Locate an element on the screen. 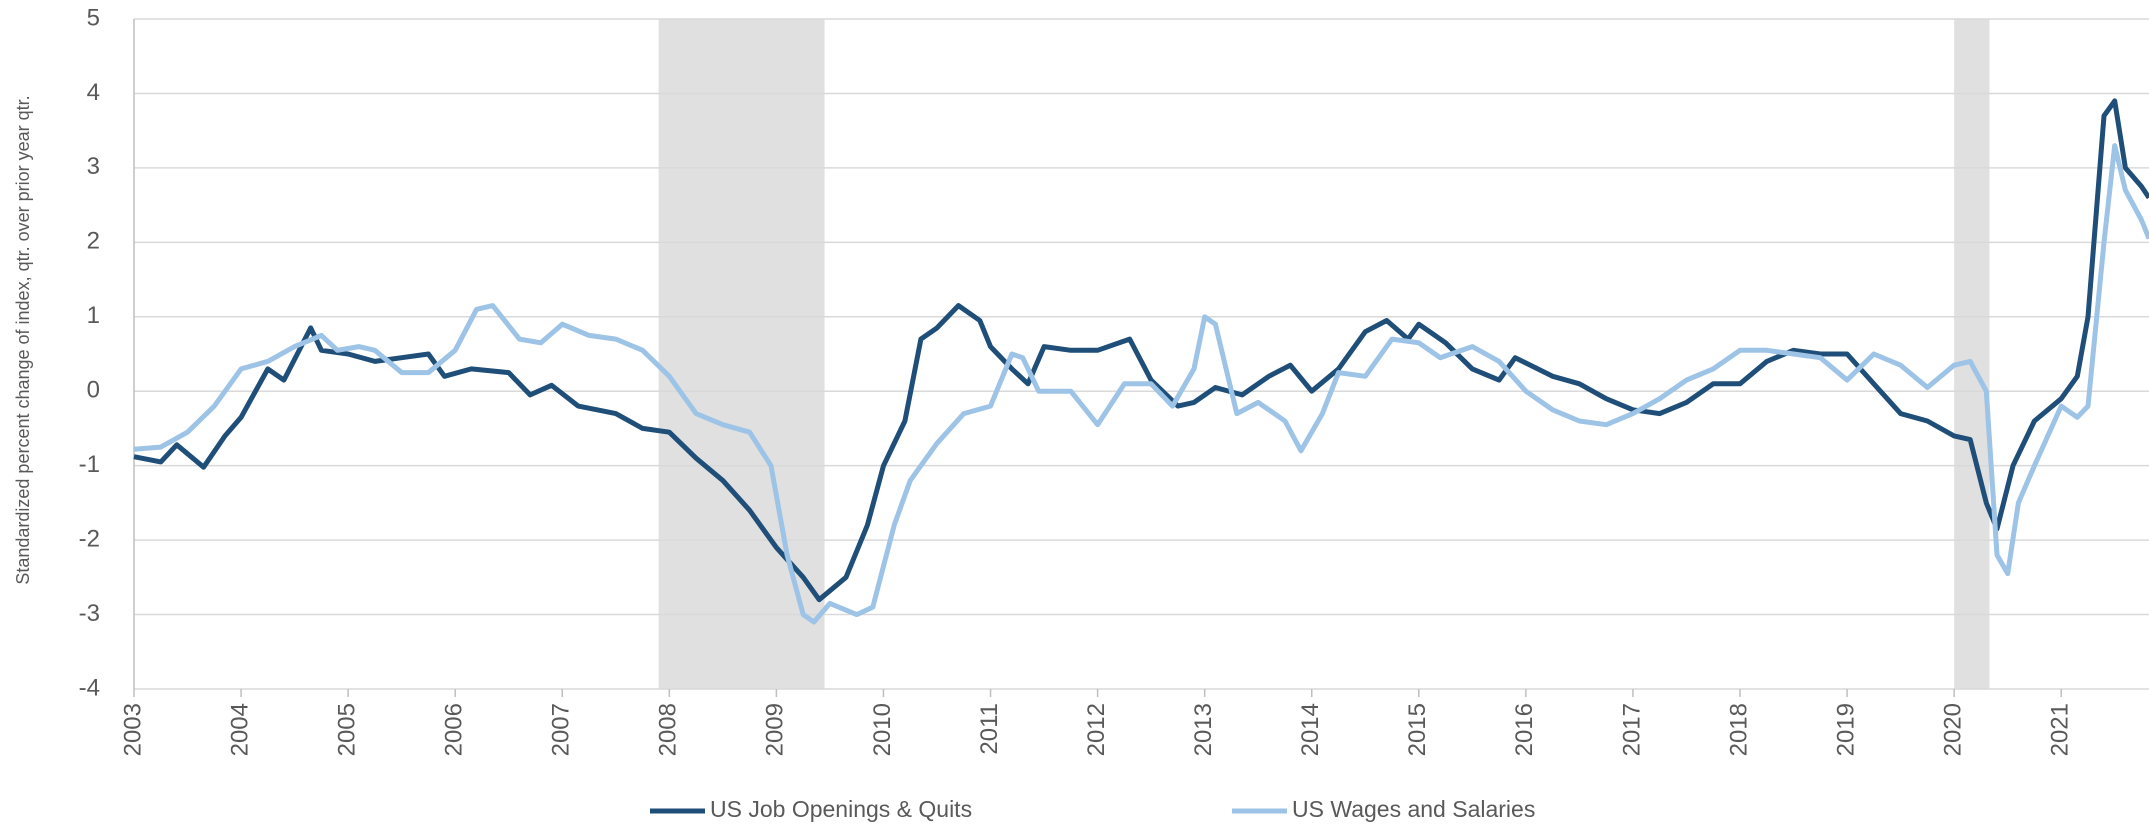  x-tick-label: 2016 is located at coordinates (1524, 729).